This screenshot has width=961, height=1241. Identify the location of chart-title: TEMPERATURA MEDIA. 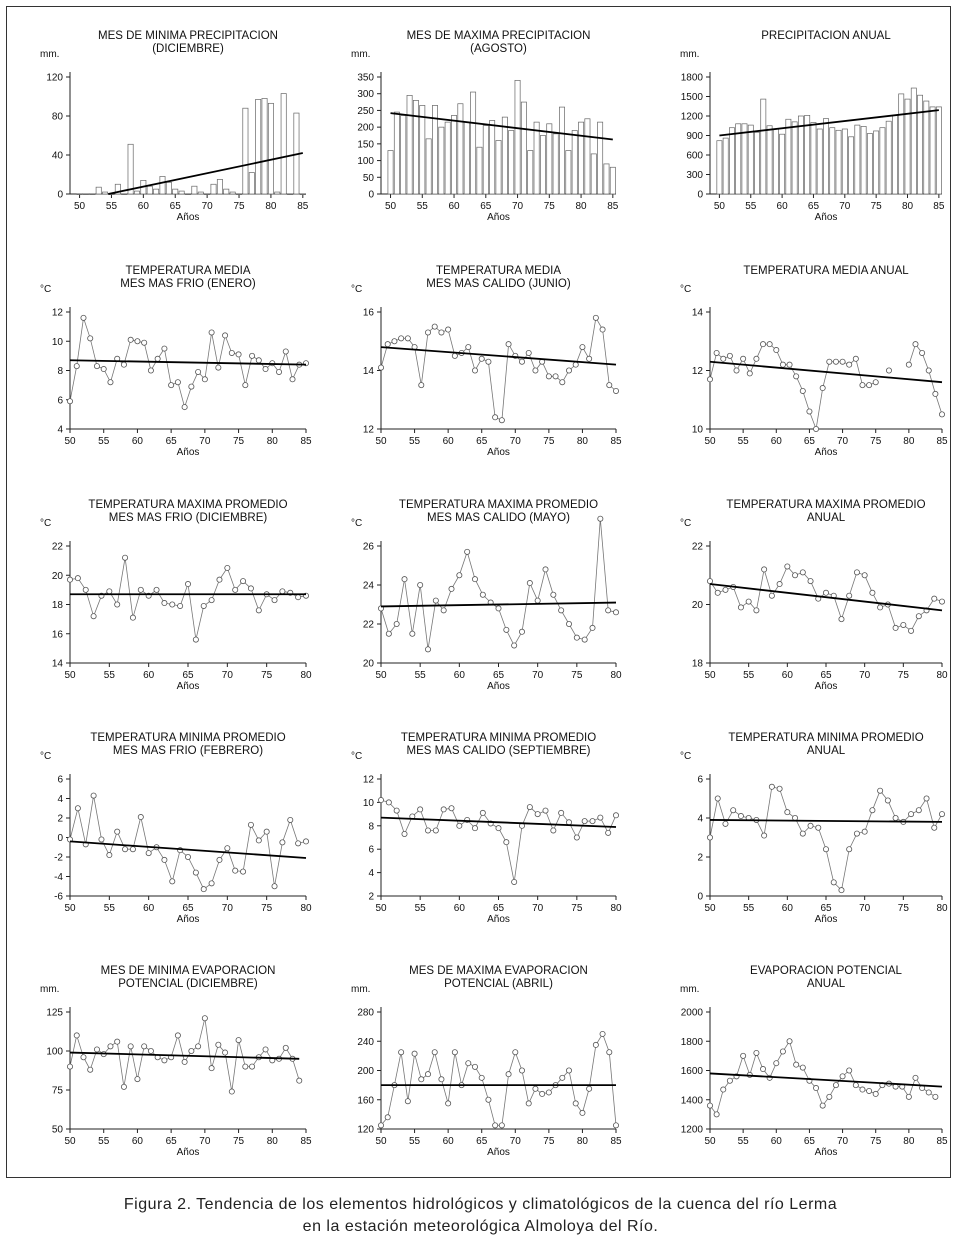
(187, 271).